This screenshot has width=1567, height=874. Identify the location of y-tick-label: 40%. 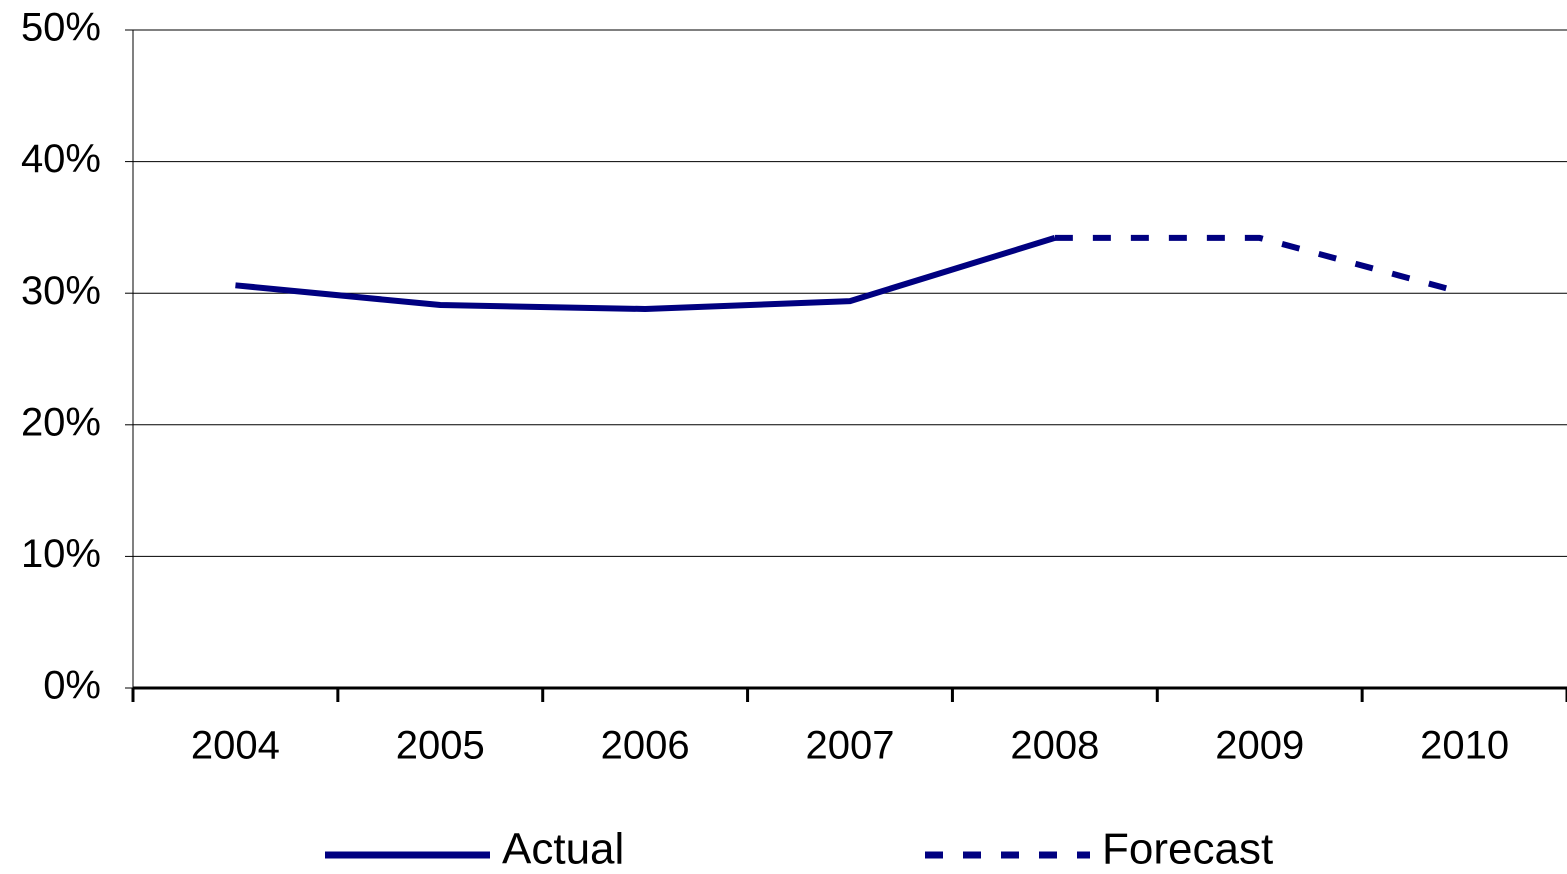
(61, 159).